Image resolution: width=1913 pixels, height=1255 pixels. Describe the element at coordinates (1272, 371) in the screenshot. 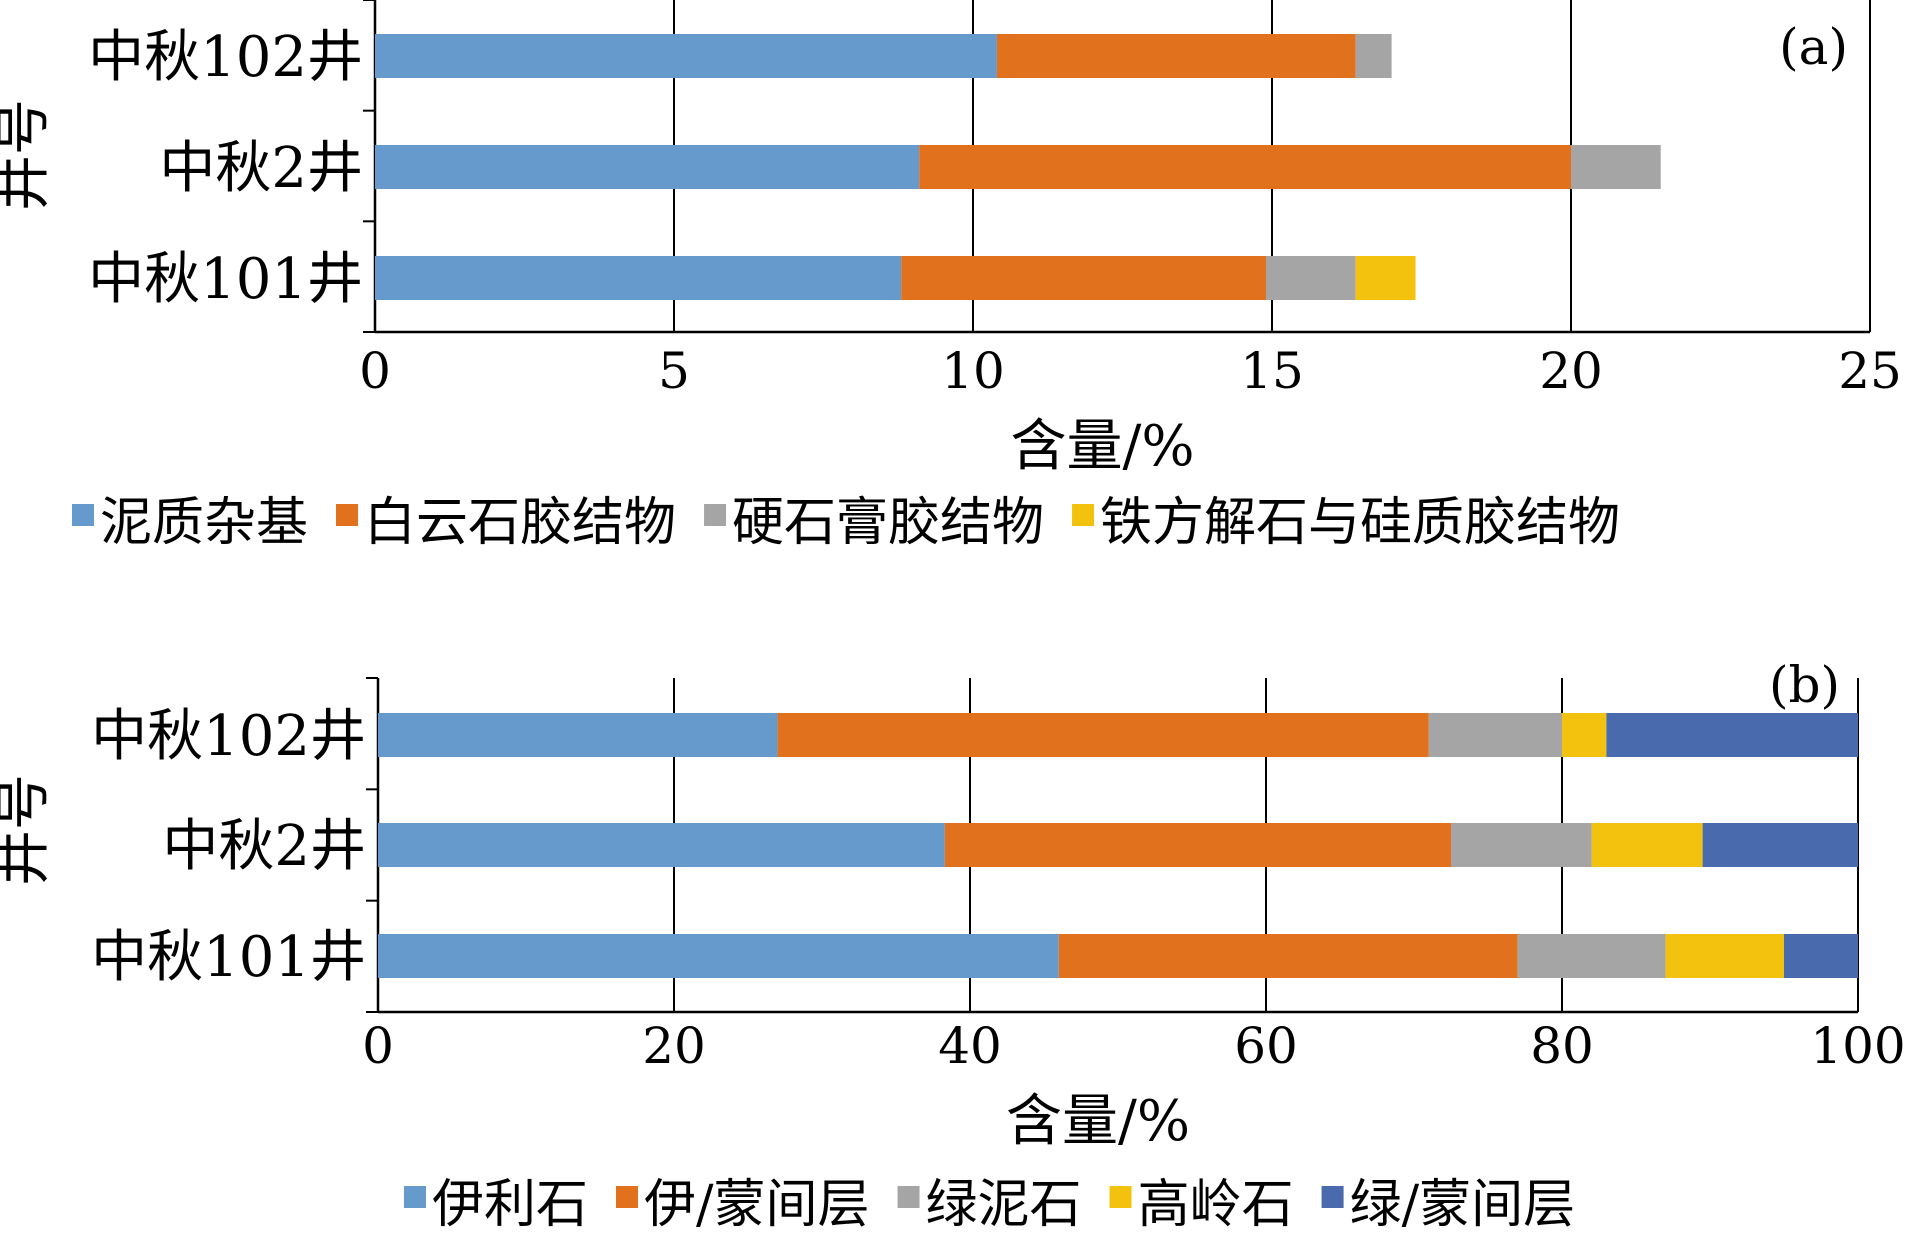

I see `x-tick-label: 15` at that location.